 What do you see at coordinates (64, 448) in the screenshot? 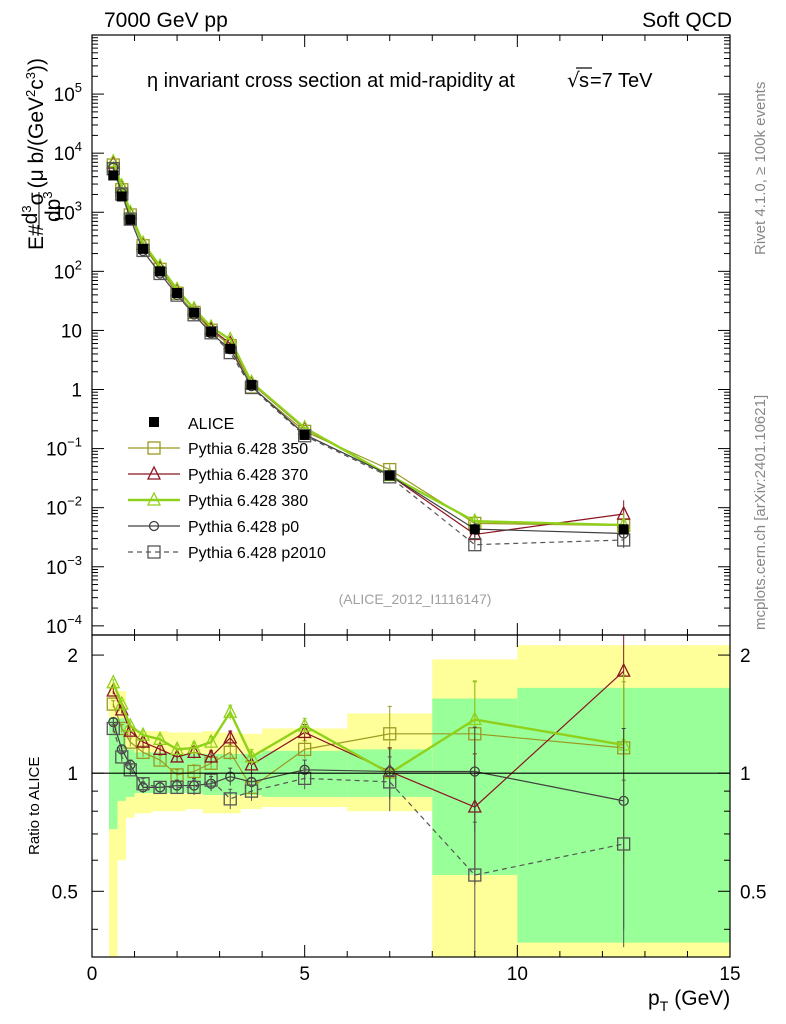
I see `y-tick-label-main-3: 10⁻¹` at bounding box center [64, 448].